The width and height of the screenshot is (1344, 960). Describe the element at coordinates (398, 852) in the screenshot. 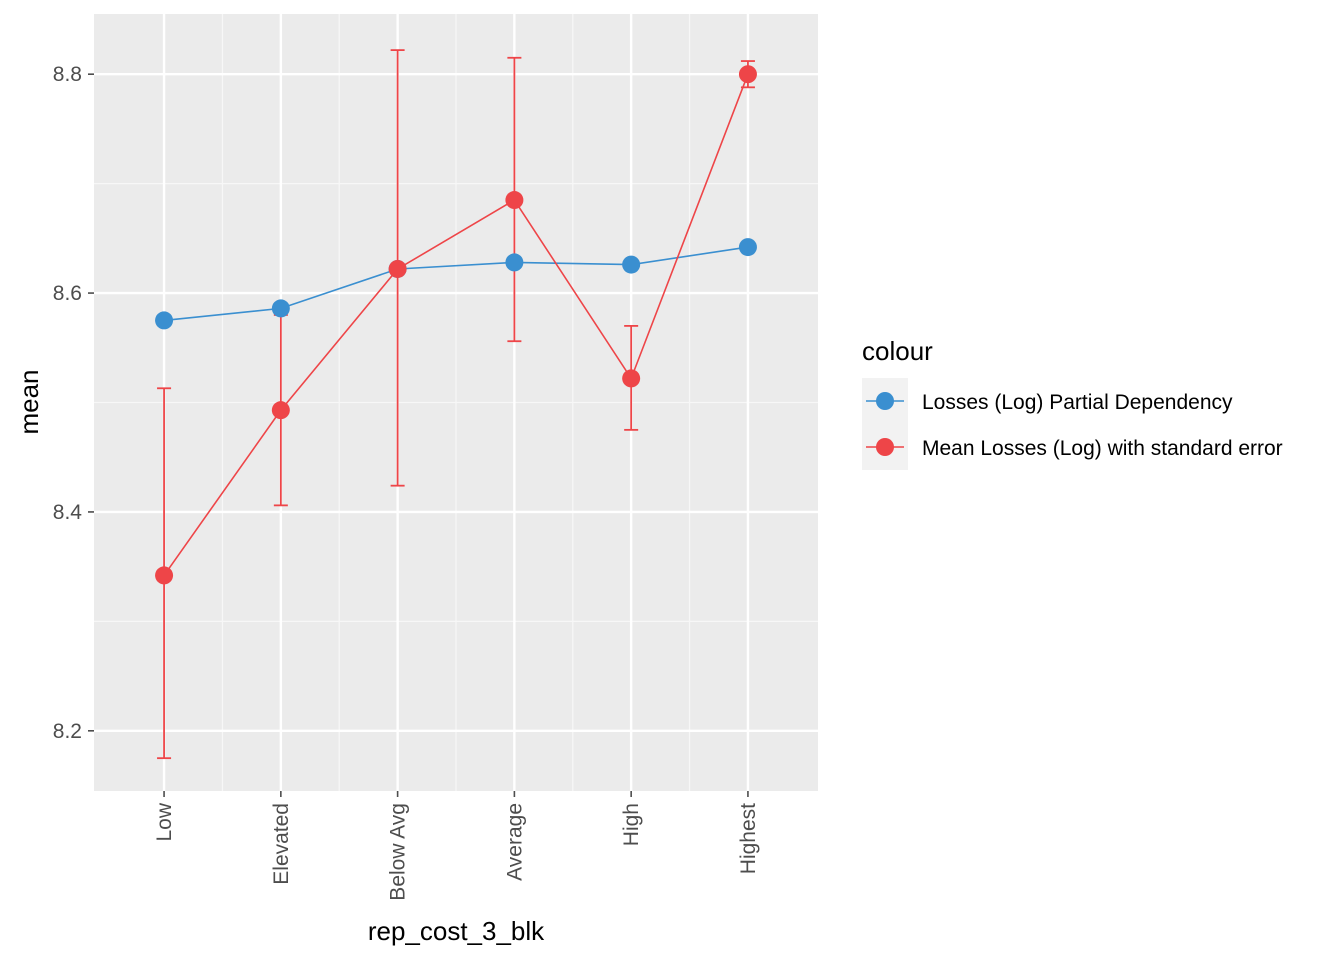

I see `x-tick-label: Below Avg` at that location.